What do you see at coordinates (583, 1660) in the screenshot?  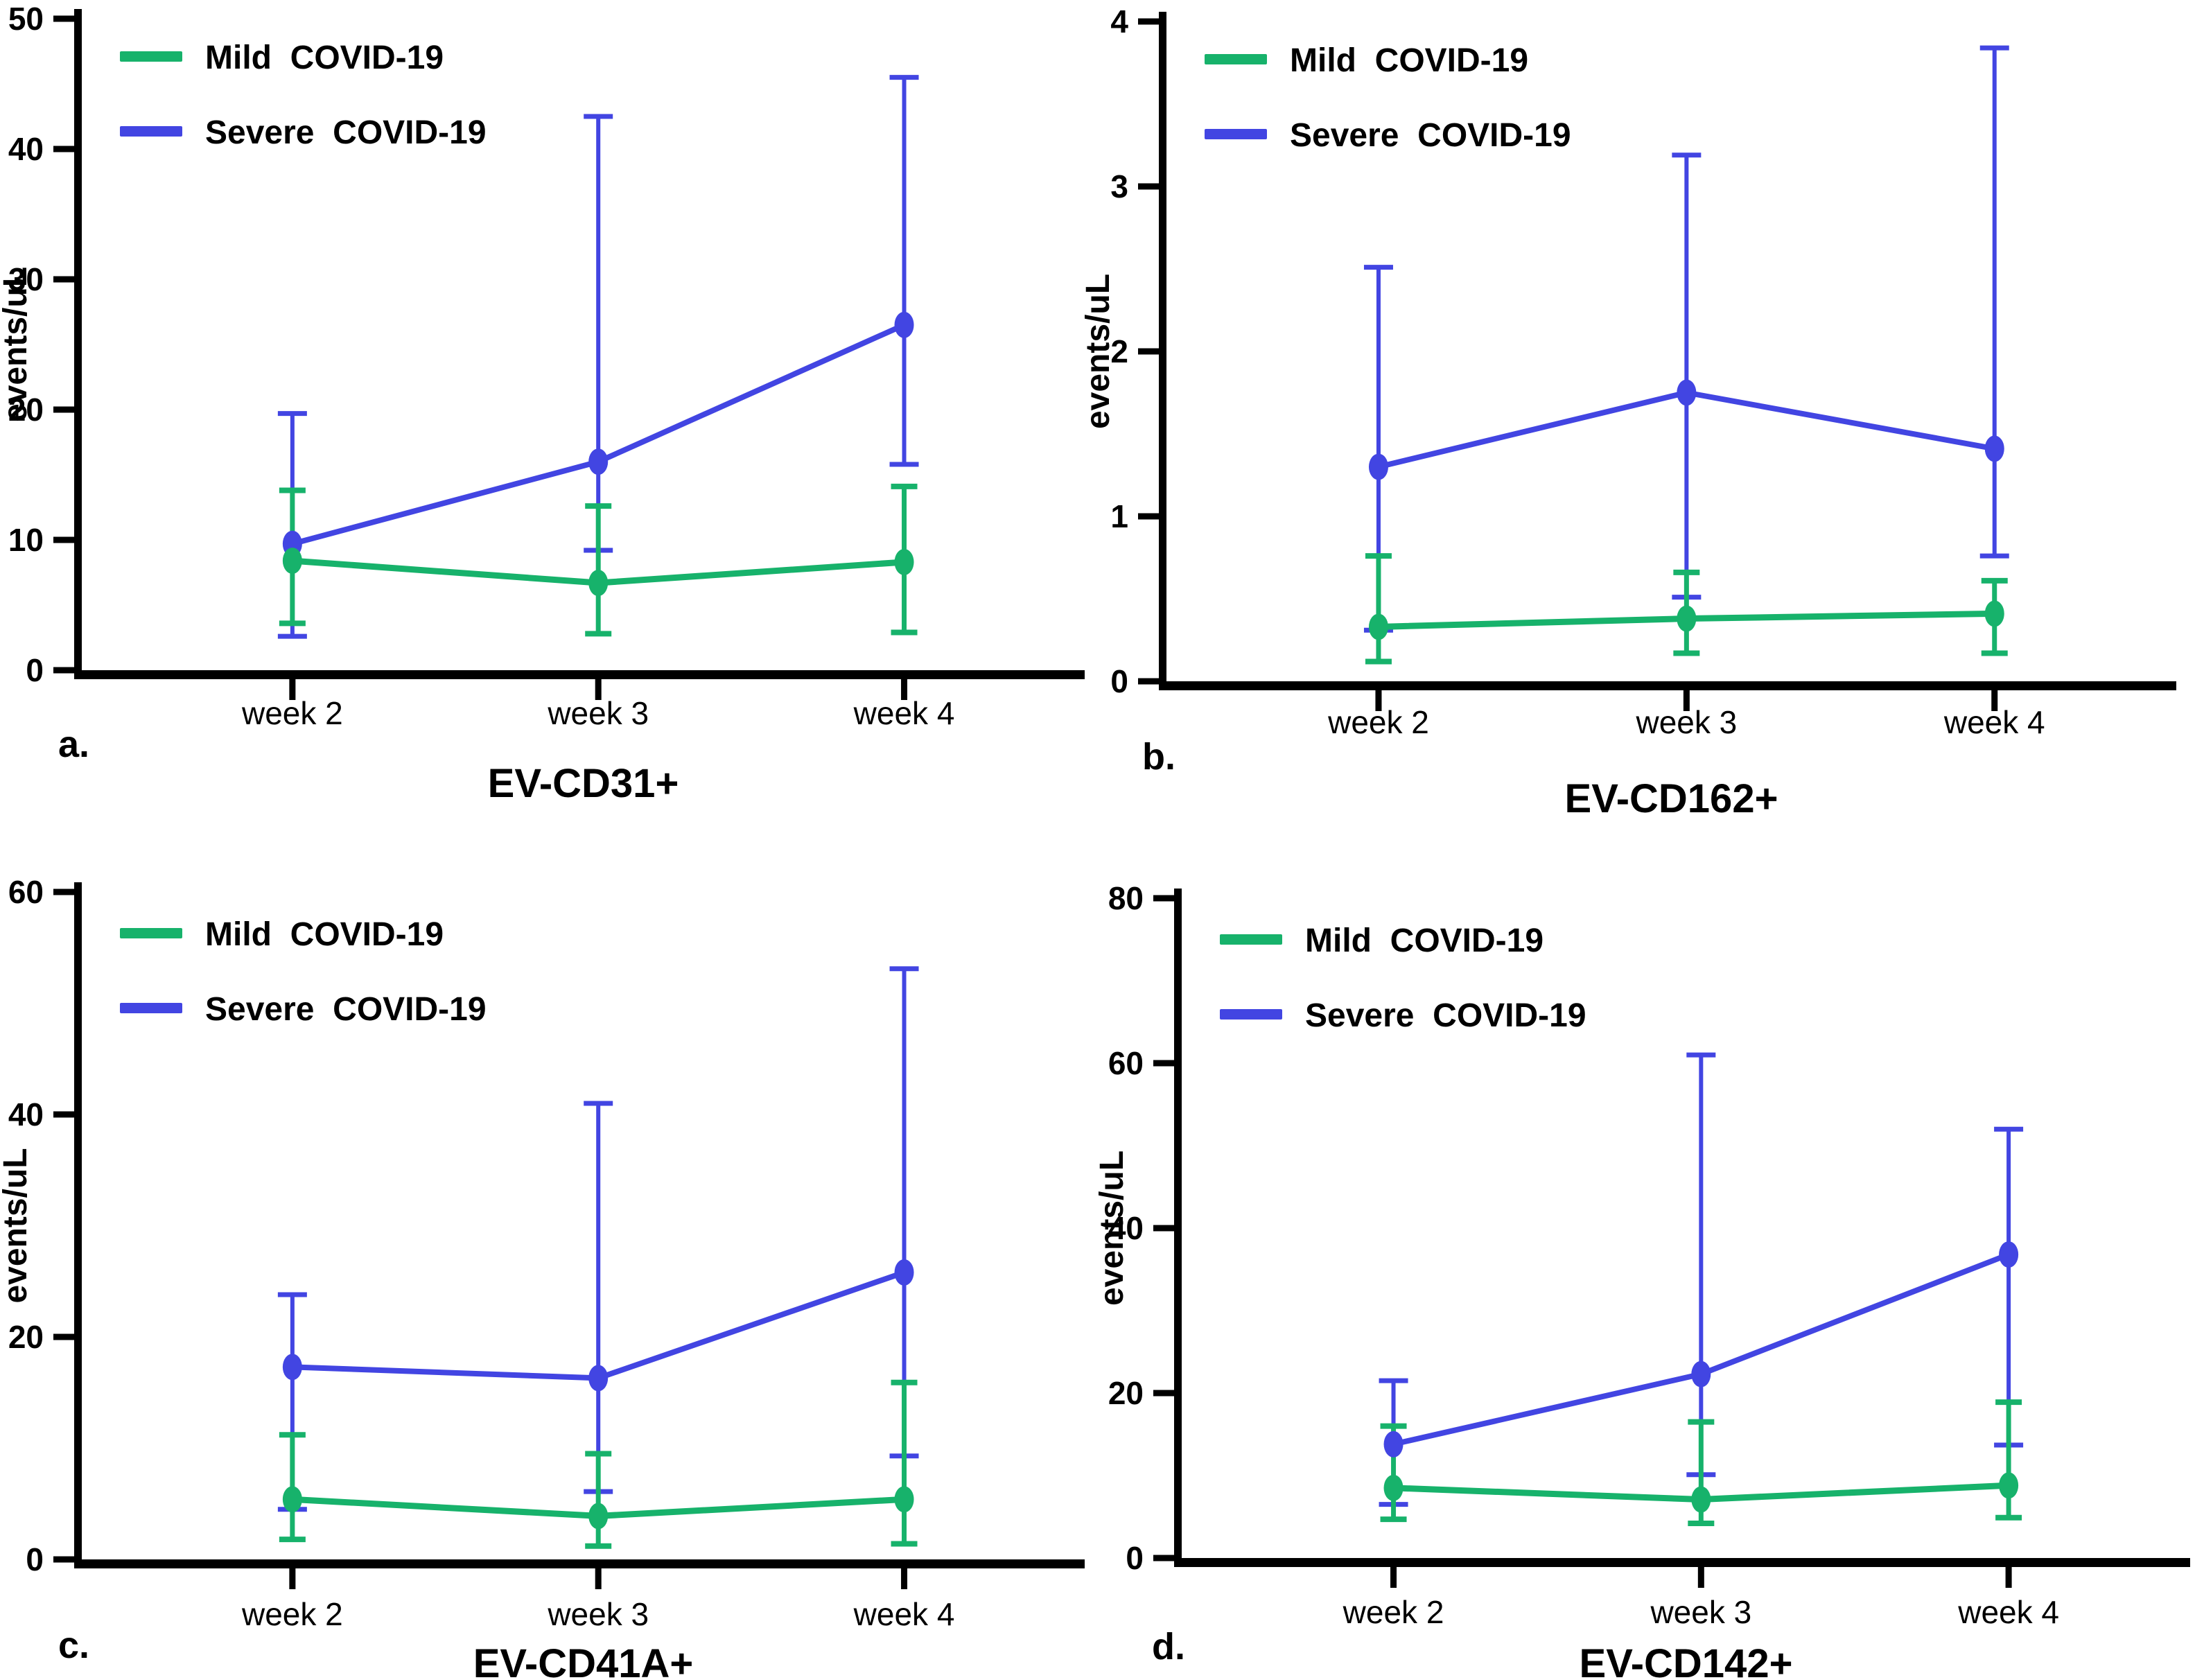 I see `panel-title: EV-CD41A+` at bounding box center [583, 1660].